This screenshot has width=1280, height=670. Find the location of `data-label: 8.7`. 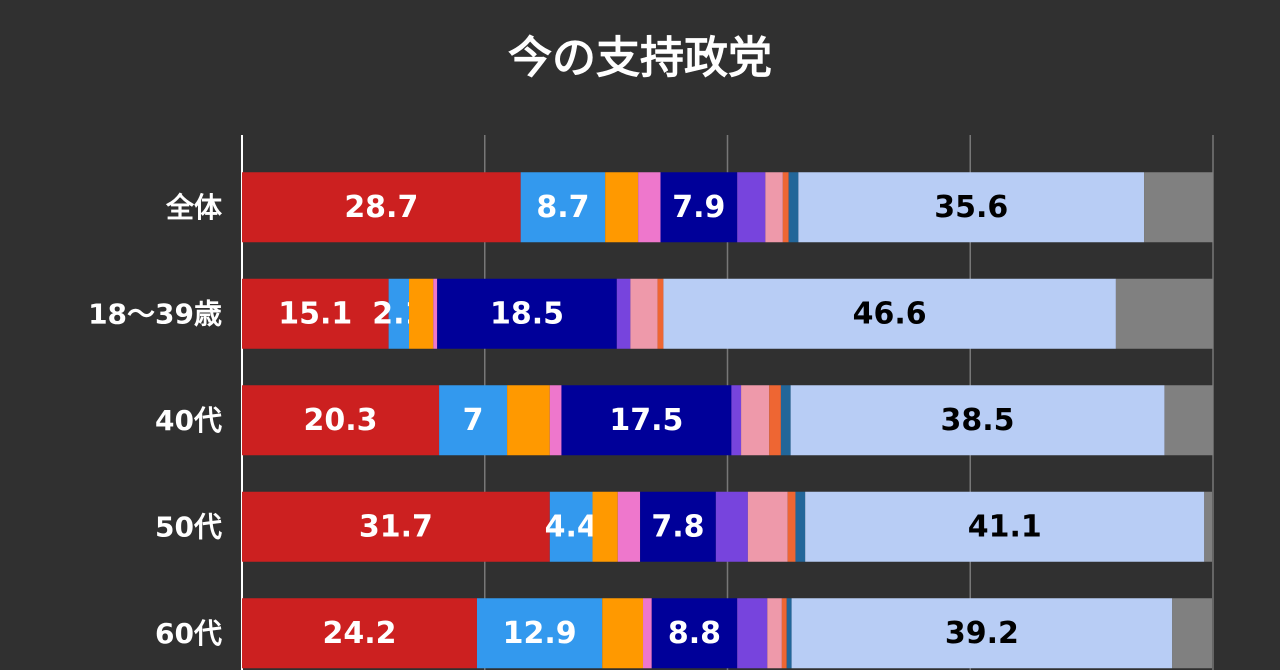

data-label: 8.7 is located at coordinates (562, 207).